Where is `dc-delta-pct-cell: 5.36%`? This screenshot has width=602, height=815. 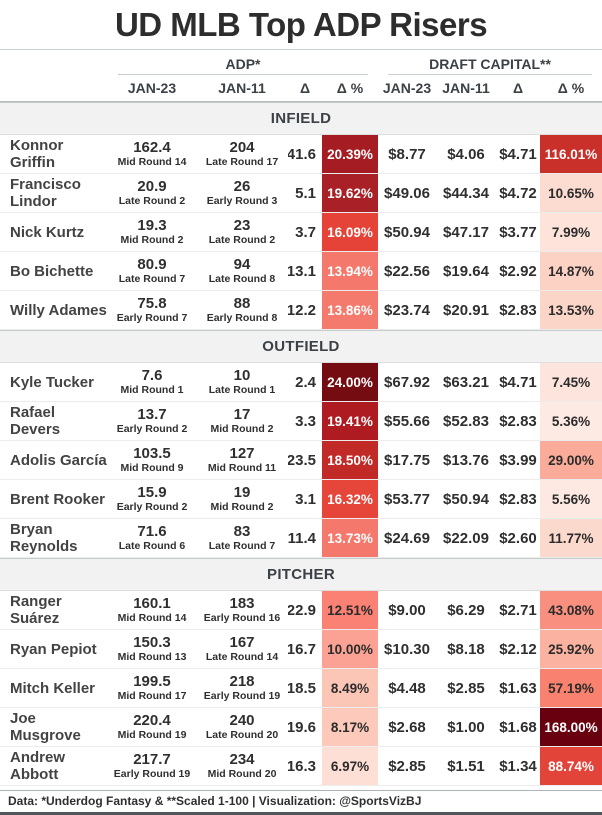
dc-delta-pct-cell: 5.36% is located at coordinates (571, 421).